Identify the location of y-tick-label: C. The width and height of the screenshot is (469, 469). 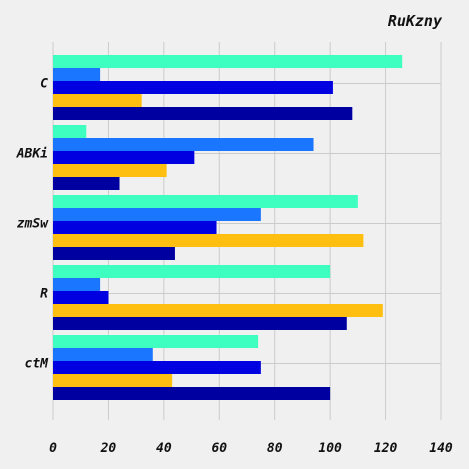
(44, 84).